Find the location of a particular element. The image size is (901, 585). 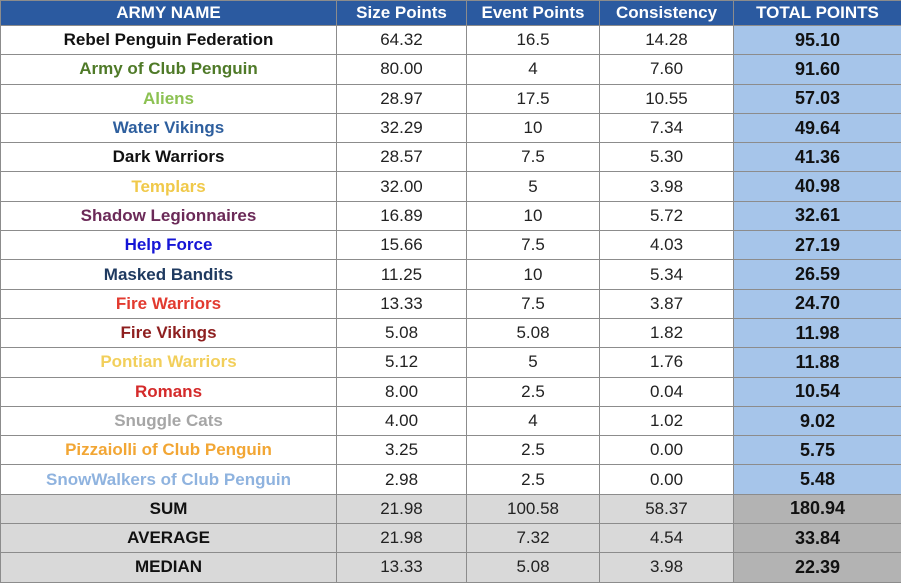

summary-consistency-cell: 4.54 is located at coordinates (666, 538).